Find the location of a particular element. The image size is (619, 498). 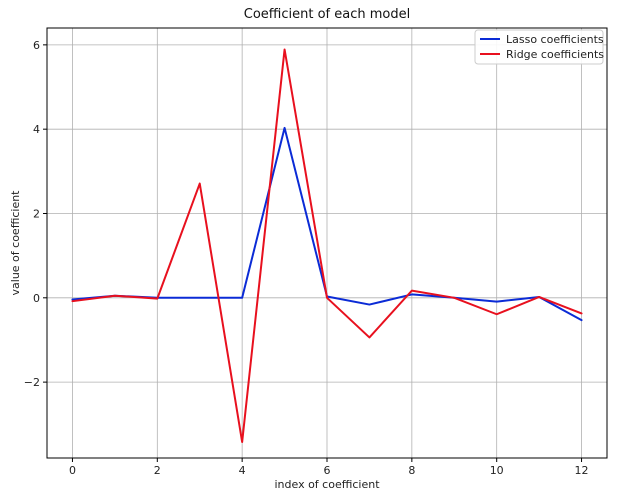

x-axis-label: index of coefficient is located at coordinates (327, 484).